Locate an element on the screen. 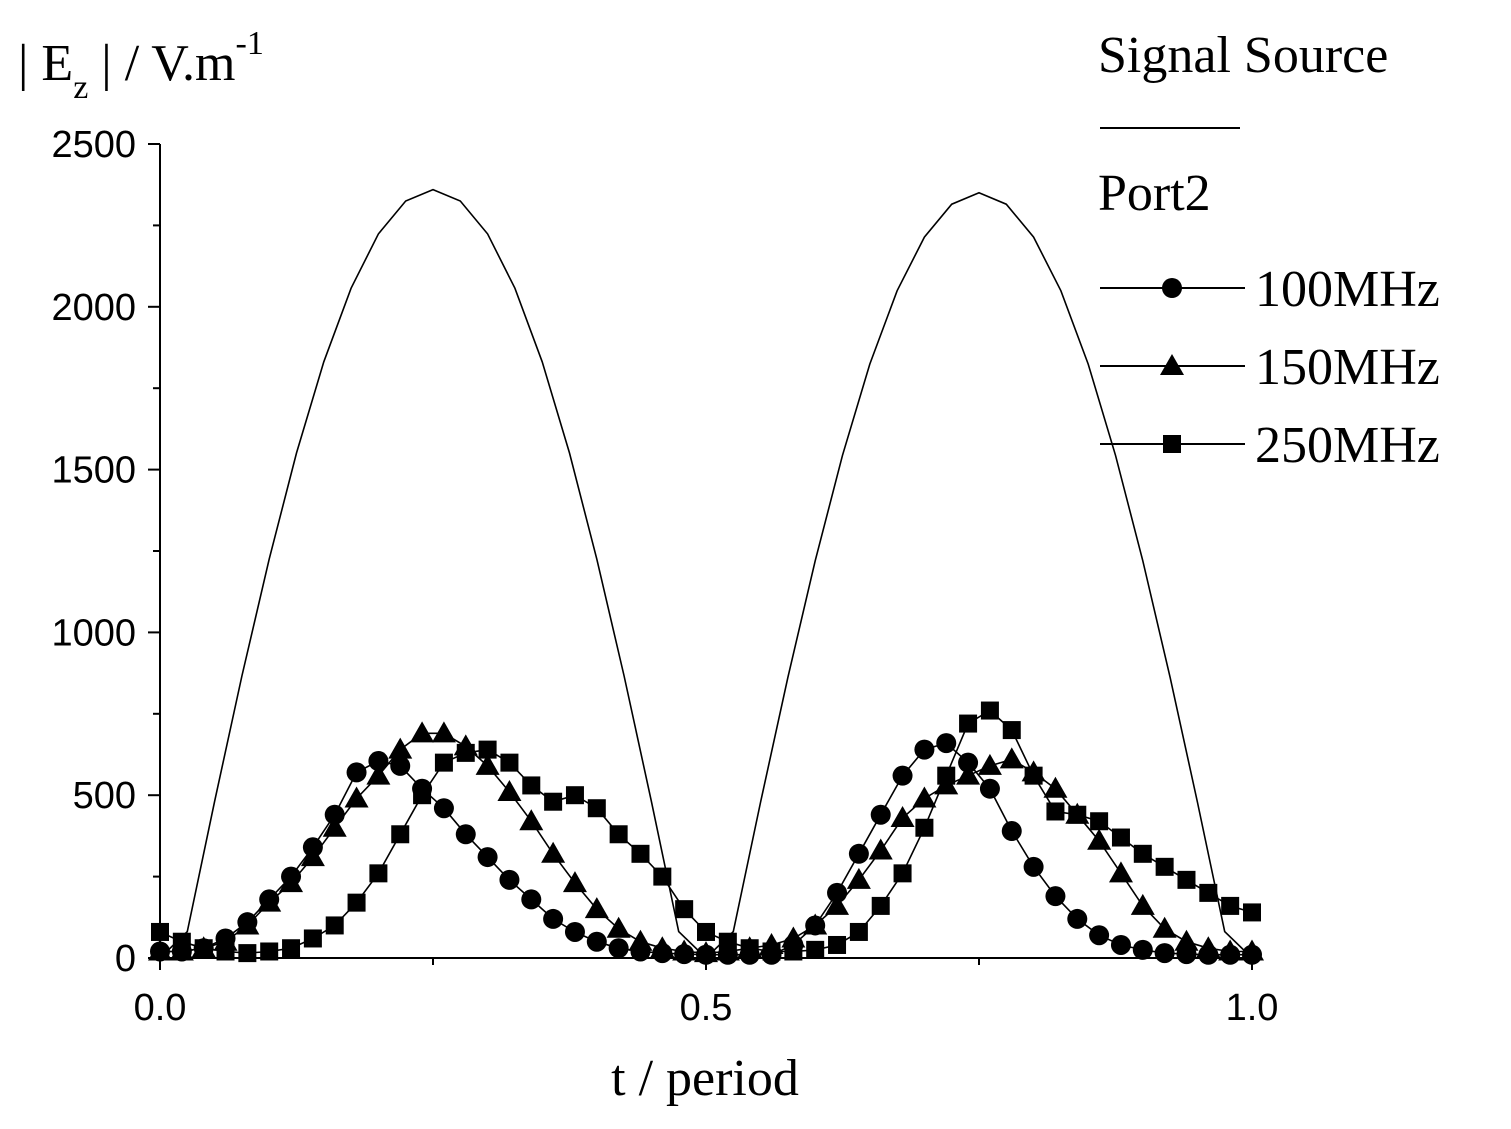 The height and width of the screenshot is (1129, 1511). y-axis-label: | Ez | / V.m-1 is located at coordinates (141, 65).